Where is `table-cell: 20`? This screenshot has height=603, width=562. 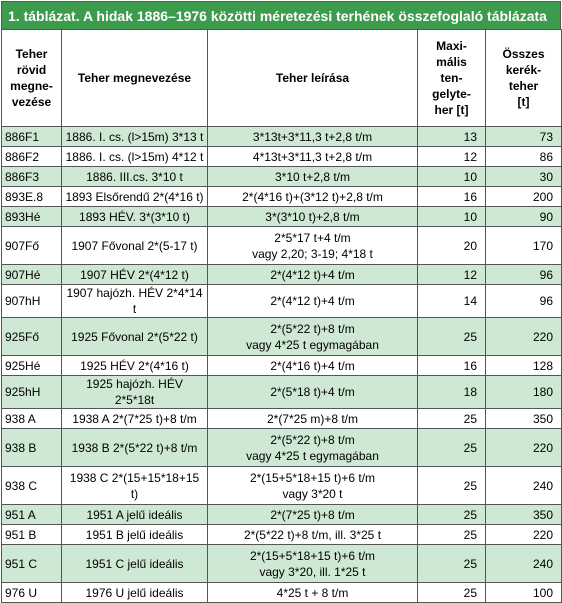
table-cell: 20 is located at coordinates (451, 245).